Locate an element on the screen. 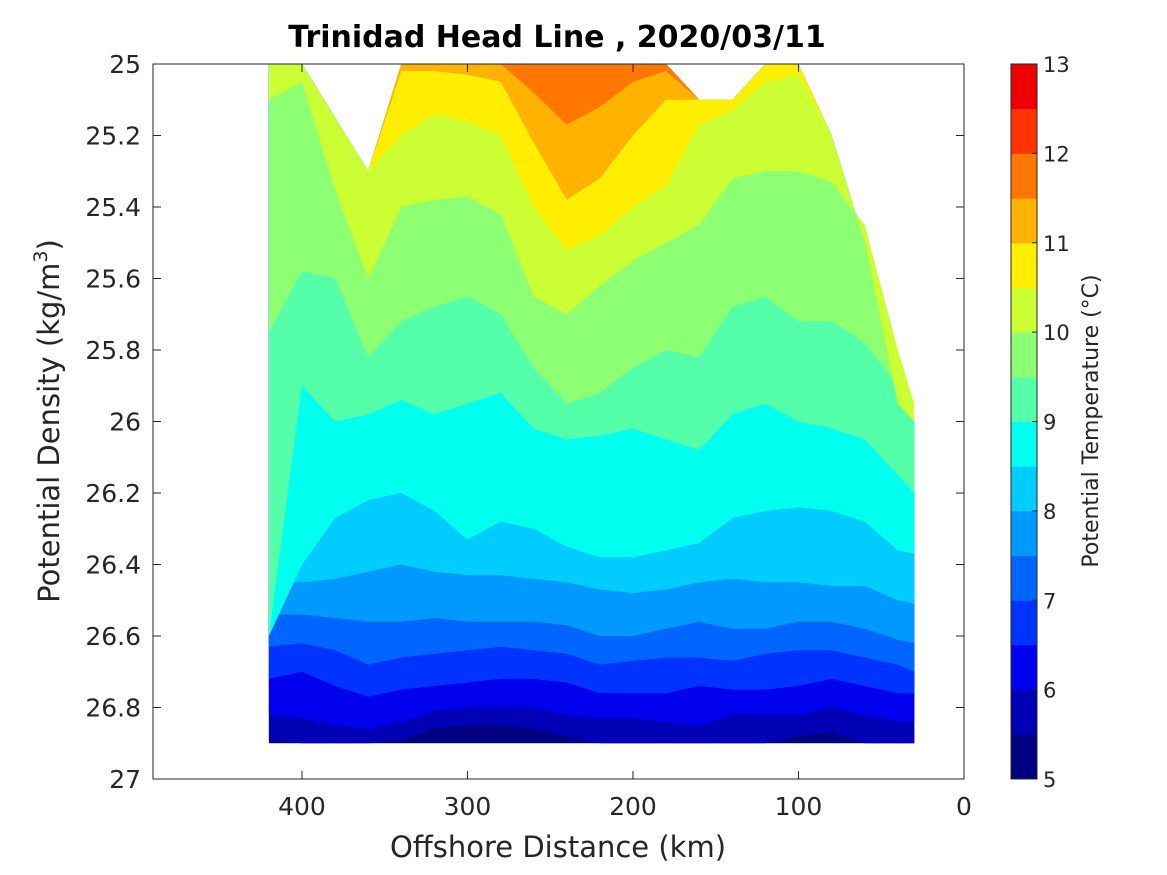 This screenshot has height=875, width=1167. colorbar-tick-label: 6 is located at coordinates (1049, 691).